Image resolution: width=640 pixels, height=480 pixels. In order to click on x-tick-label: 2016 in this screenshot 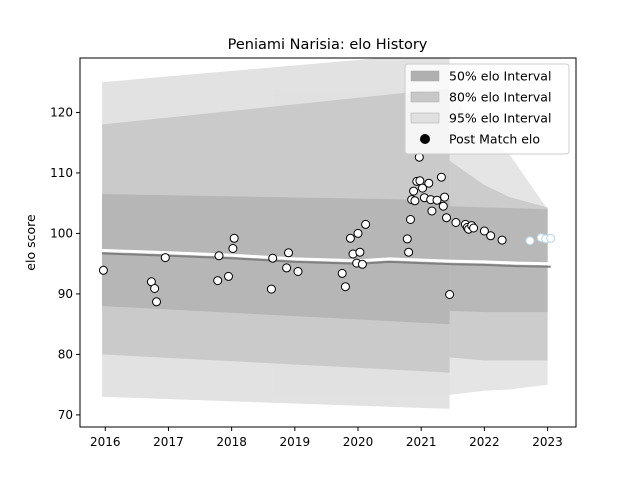, I will do `click(105, 442)`.